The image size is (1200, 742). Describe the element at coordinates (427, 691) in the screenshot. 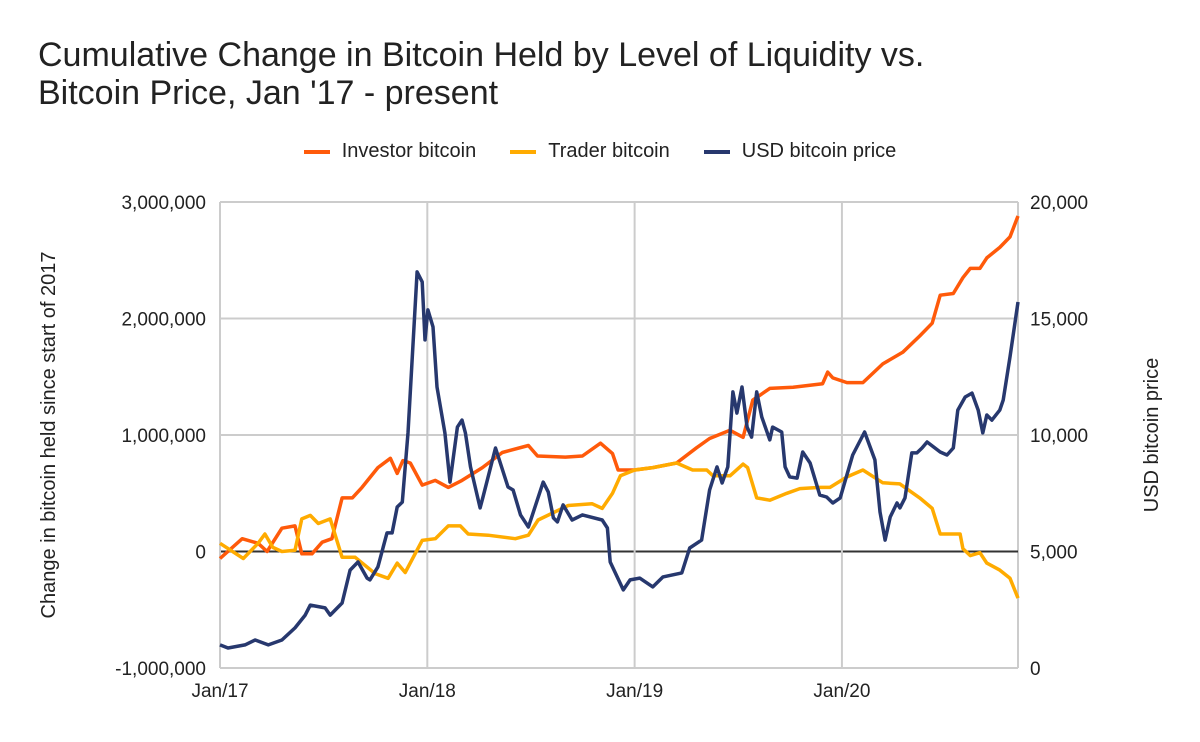

I see `x-tick-label: Jan/18` at that location.